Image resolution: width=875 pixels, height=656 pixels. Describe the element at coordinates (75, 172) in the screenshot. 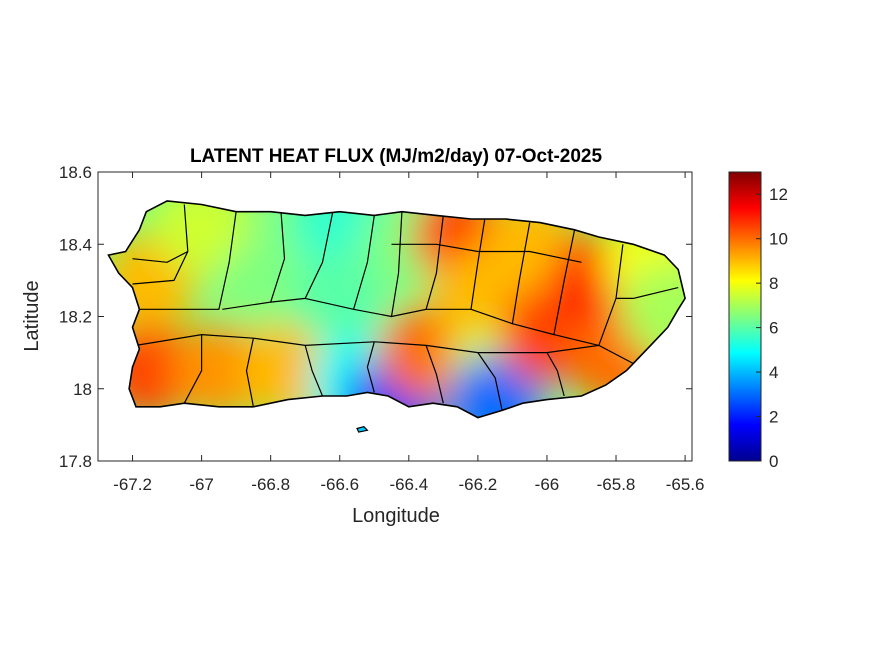

I see `y-tick-label: 18.6` at that location.